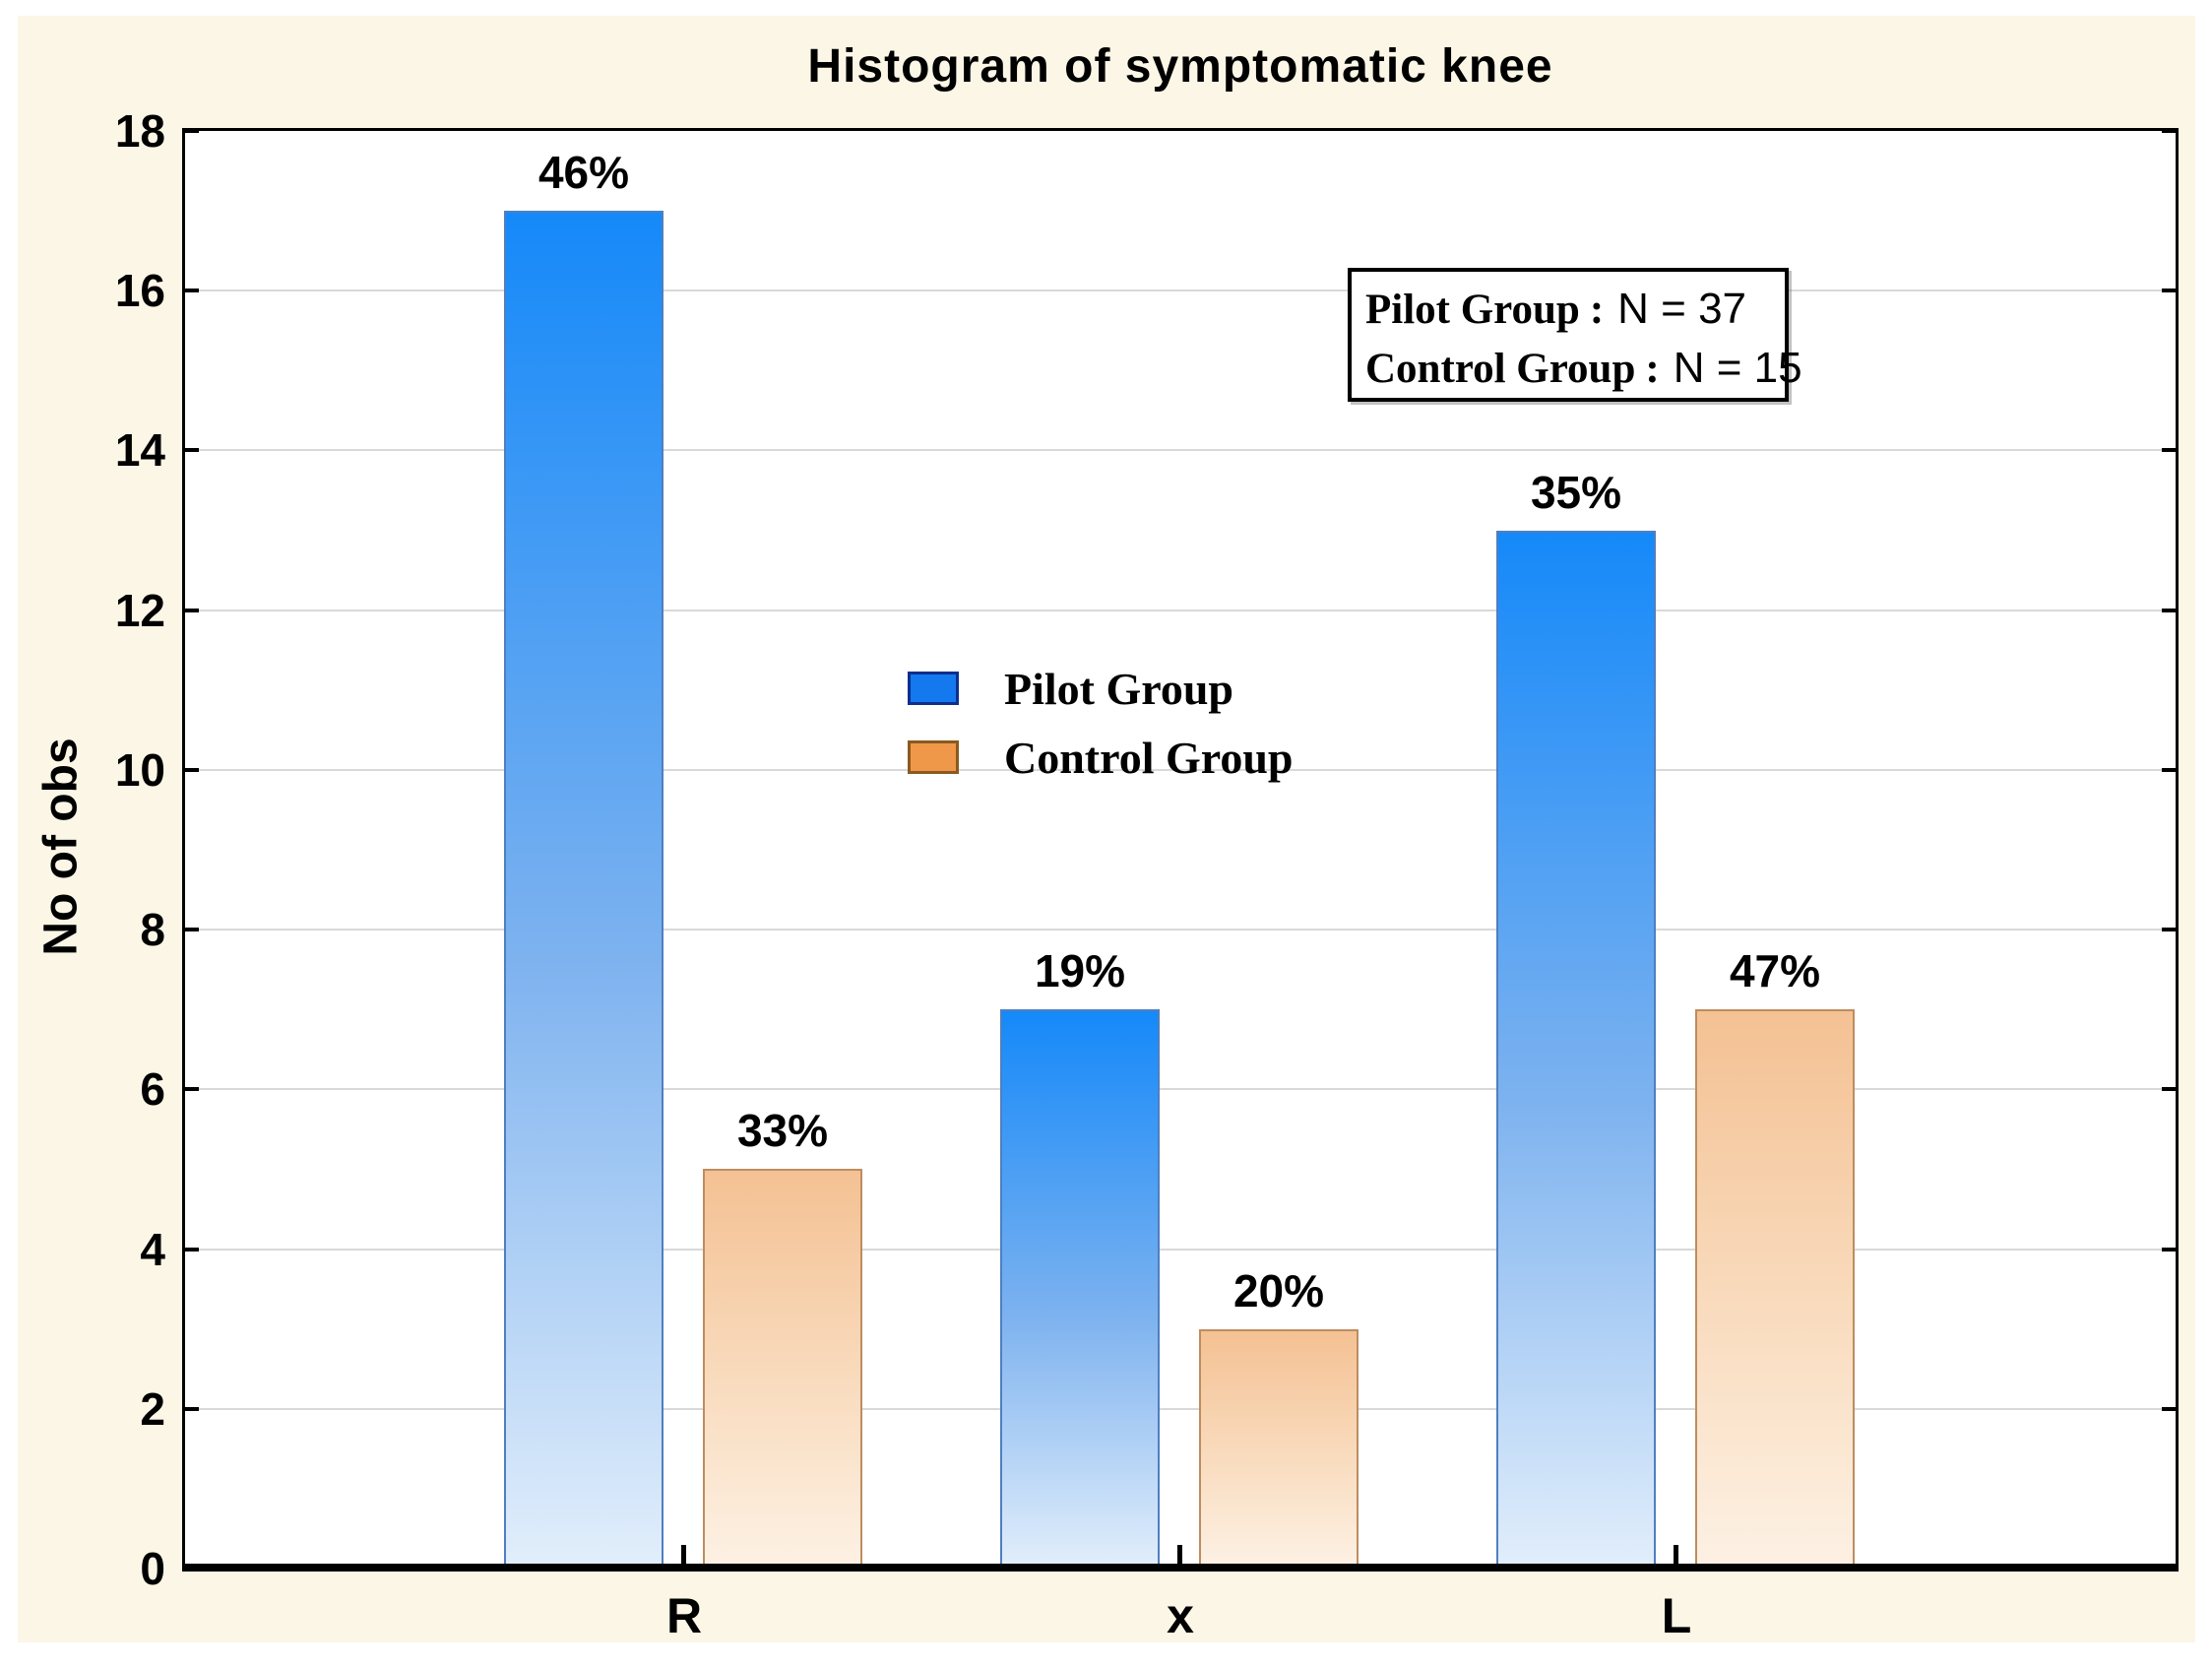 This screenshot has width=2212, height=1669. Describe the element at coordinates (140, 291) in the screenshot. I see `y-tick-label-16: 16` at that location.